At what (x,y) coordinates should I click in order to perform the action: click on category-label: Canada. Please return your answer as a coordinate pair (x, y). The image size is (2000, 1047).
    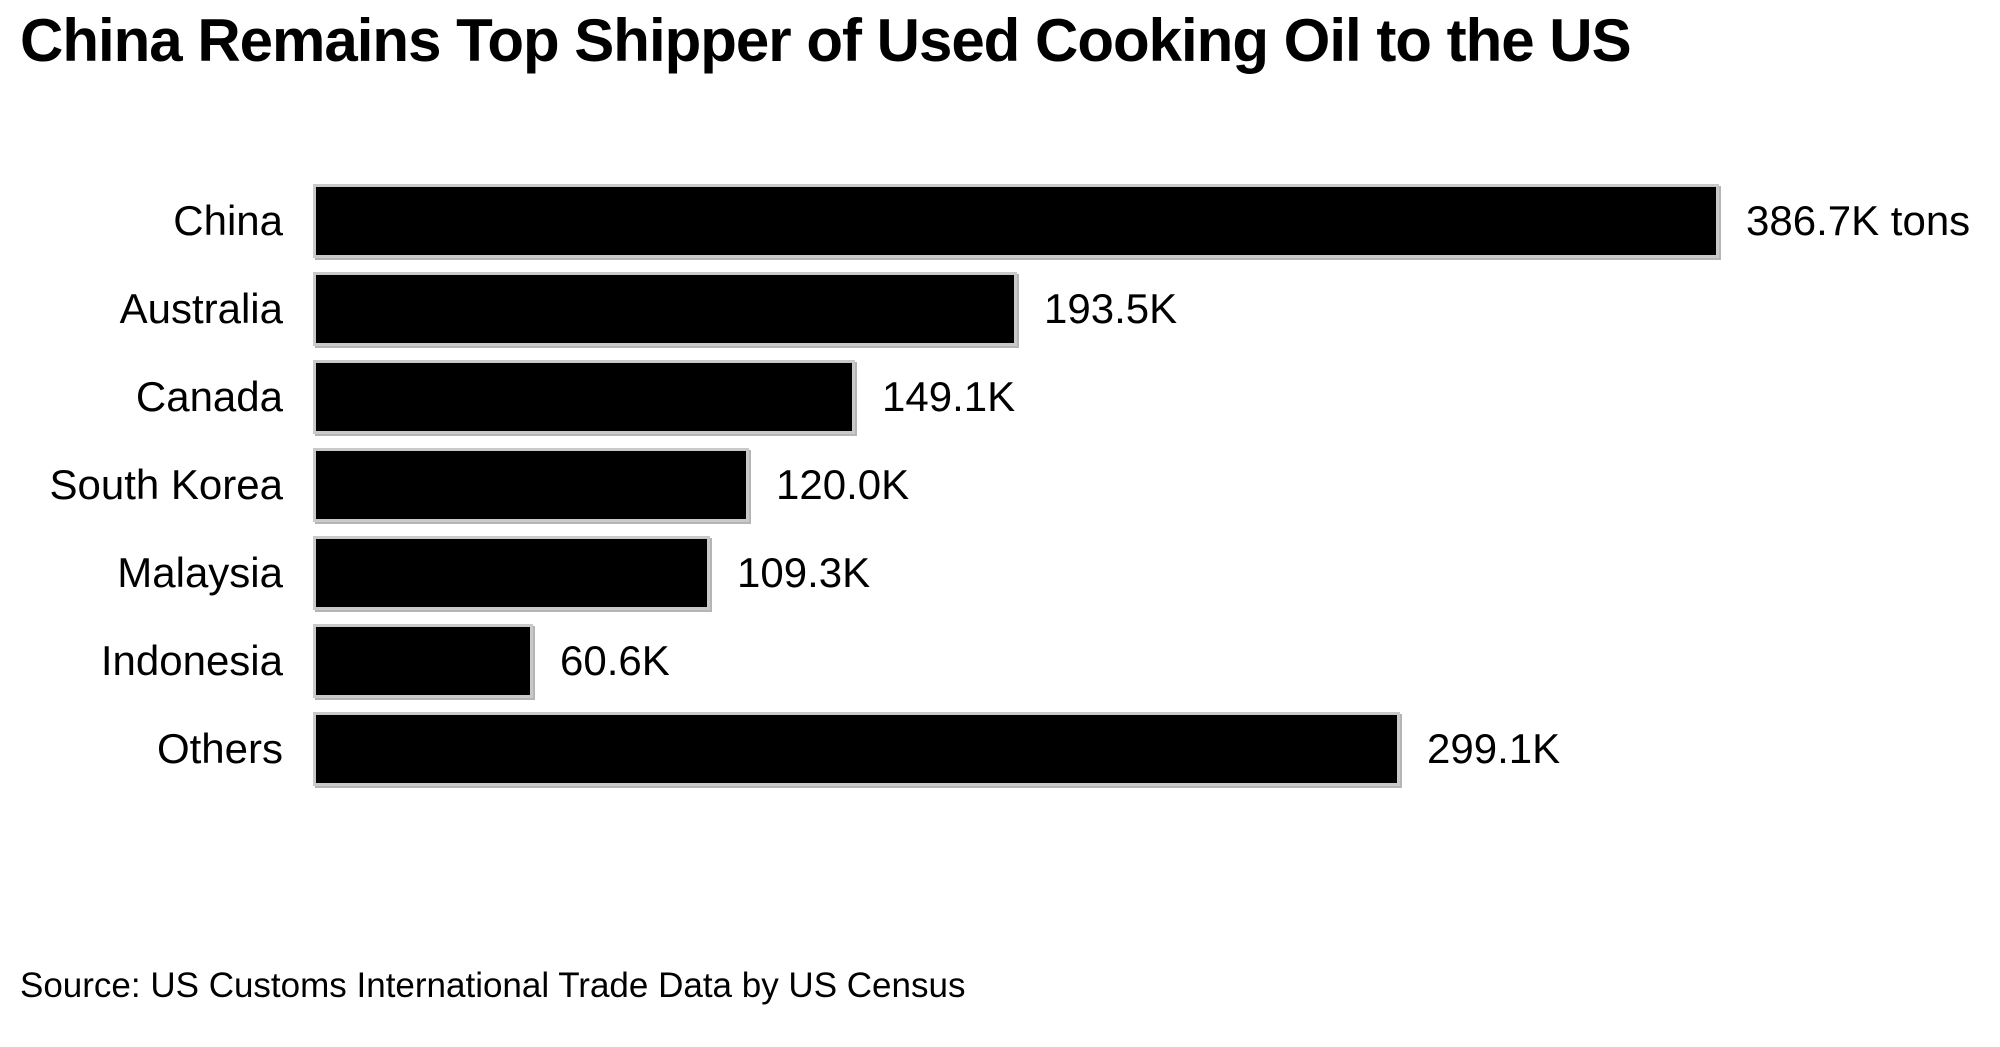
    Looking at the image, I should click on (209, 396).